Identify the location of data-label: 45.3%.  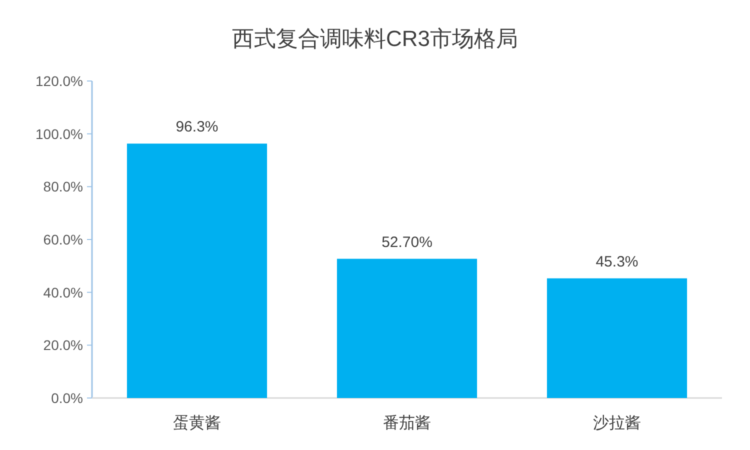
(617, 261).